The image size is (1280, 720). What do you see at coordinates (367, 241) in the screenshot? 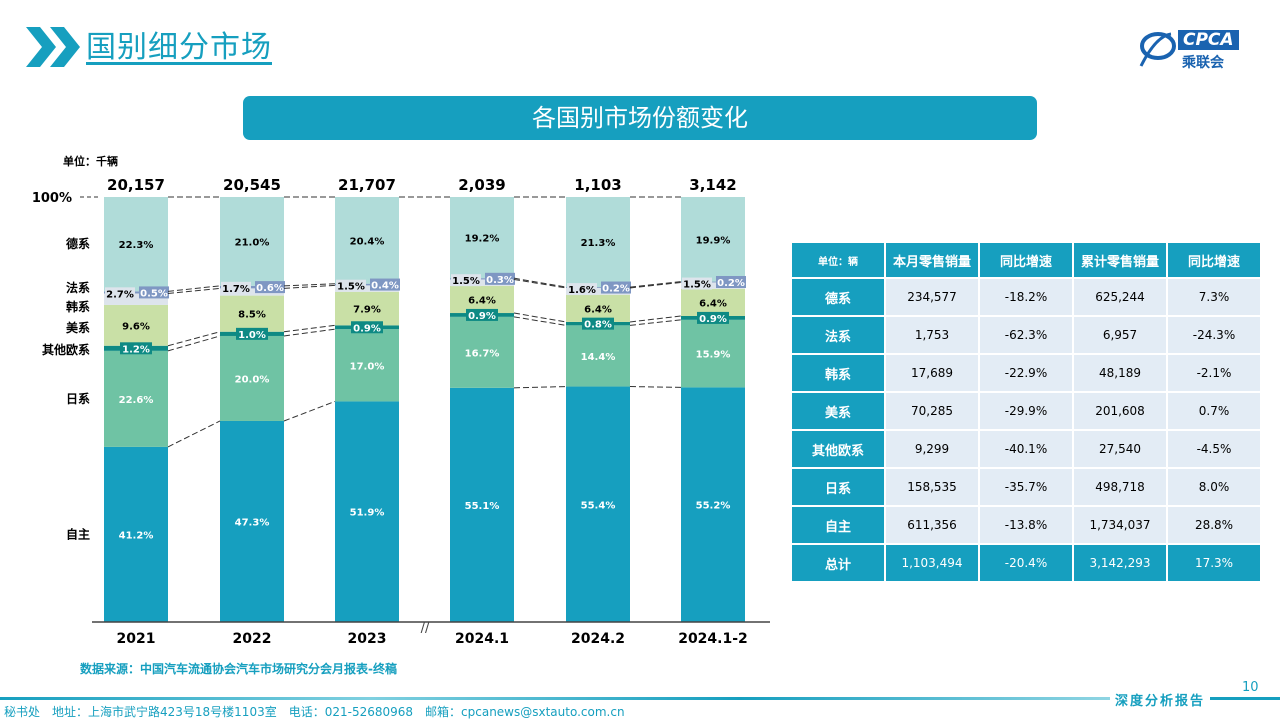
I see `data-label: 20.4%` at bounding box center [367, 241].